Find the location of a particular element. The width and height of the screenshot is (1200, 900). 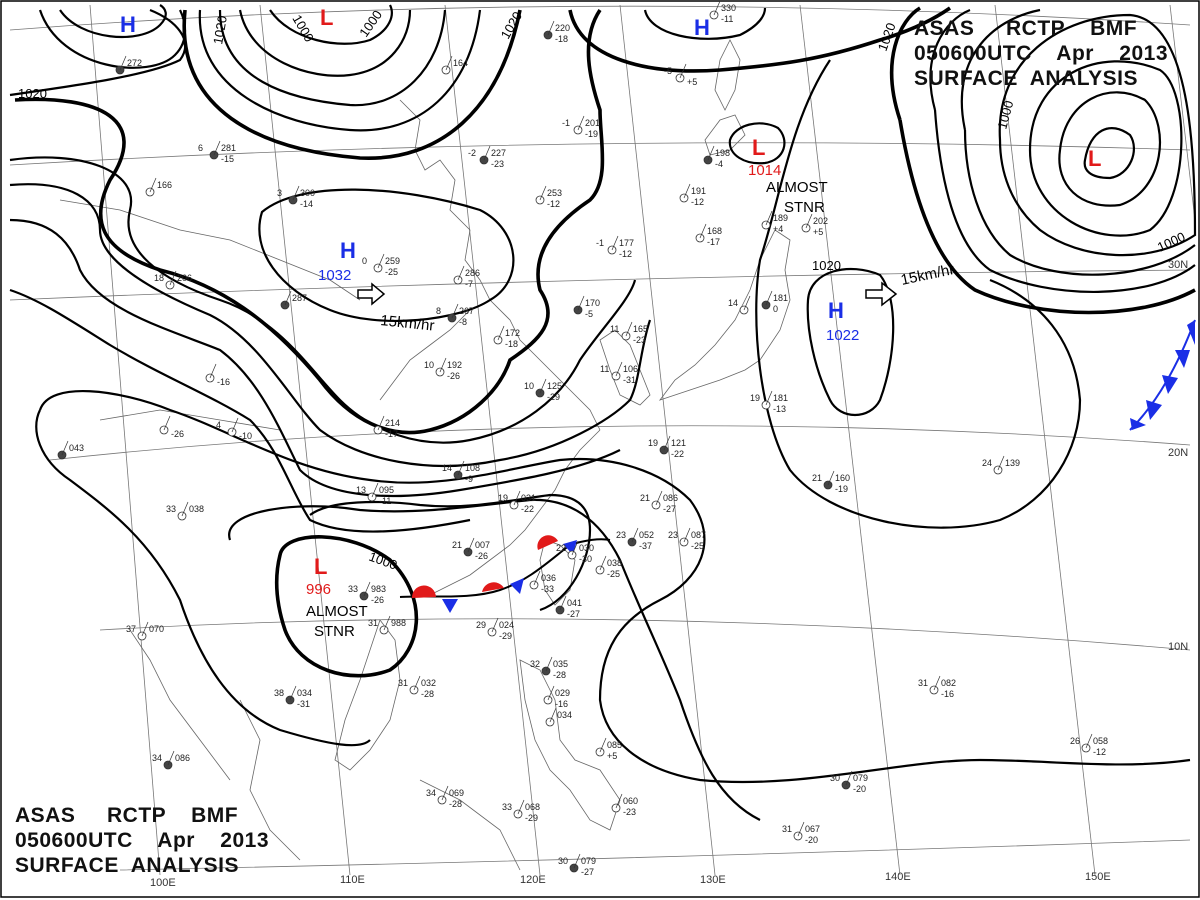

station-tendency: -18 is located at coordinates (561, 39).